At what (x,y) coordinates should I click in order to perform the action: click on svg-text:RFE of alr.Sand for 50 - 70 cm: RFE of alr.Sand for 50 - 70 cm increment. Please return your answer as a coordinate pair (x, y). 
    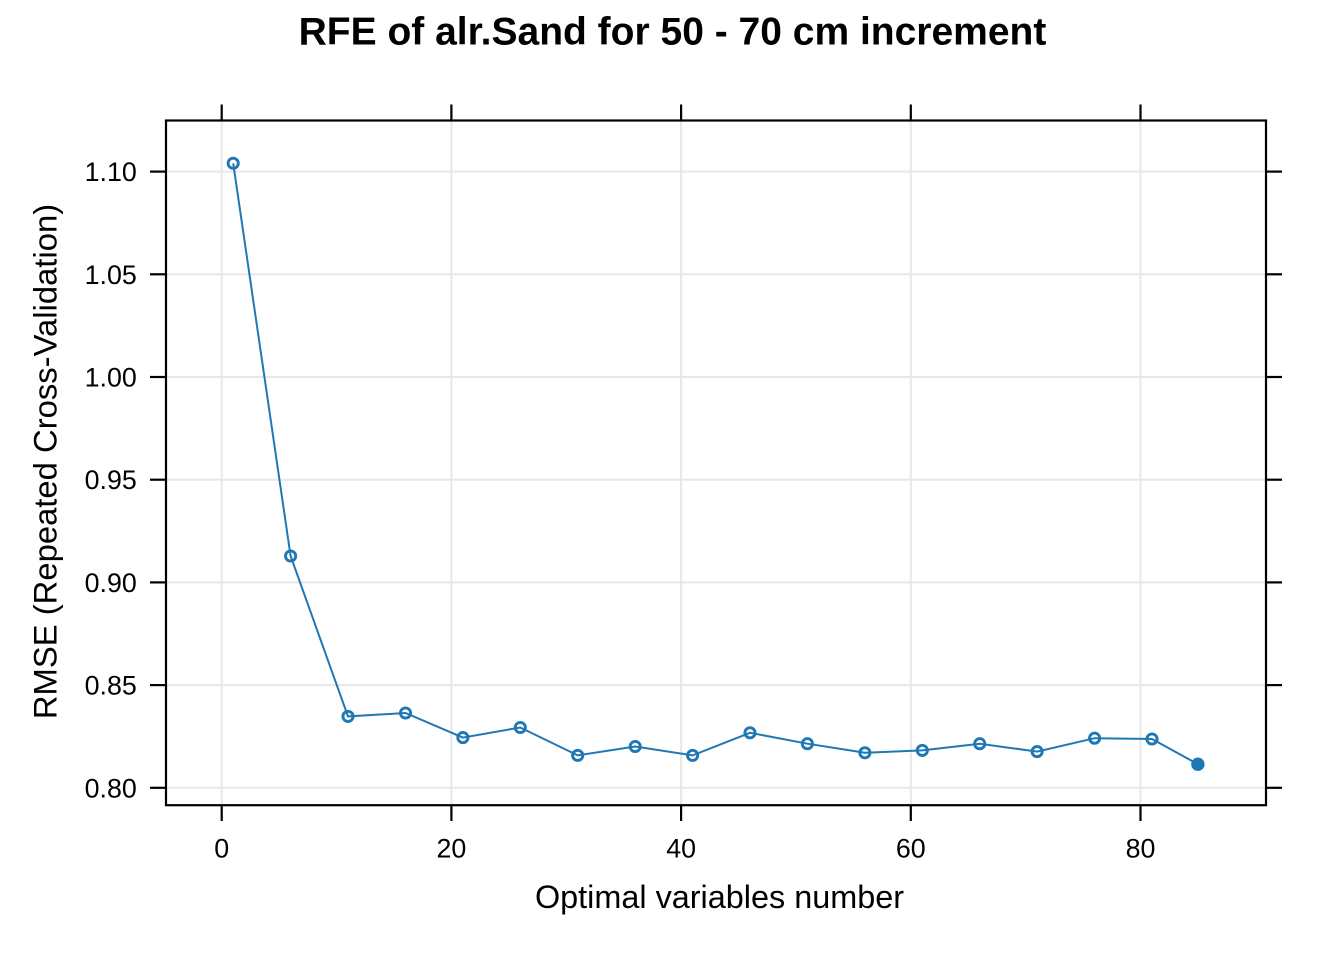
    Looking at the image, I should click on (673, 32).